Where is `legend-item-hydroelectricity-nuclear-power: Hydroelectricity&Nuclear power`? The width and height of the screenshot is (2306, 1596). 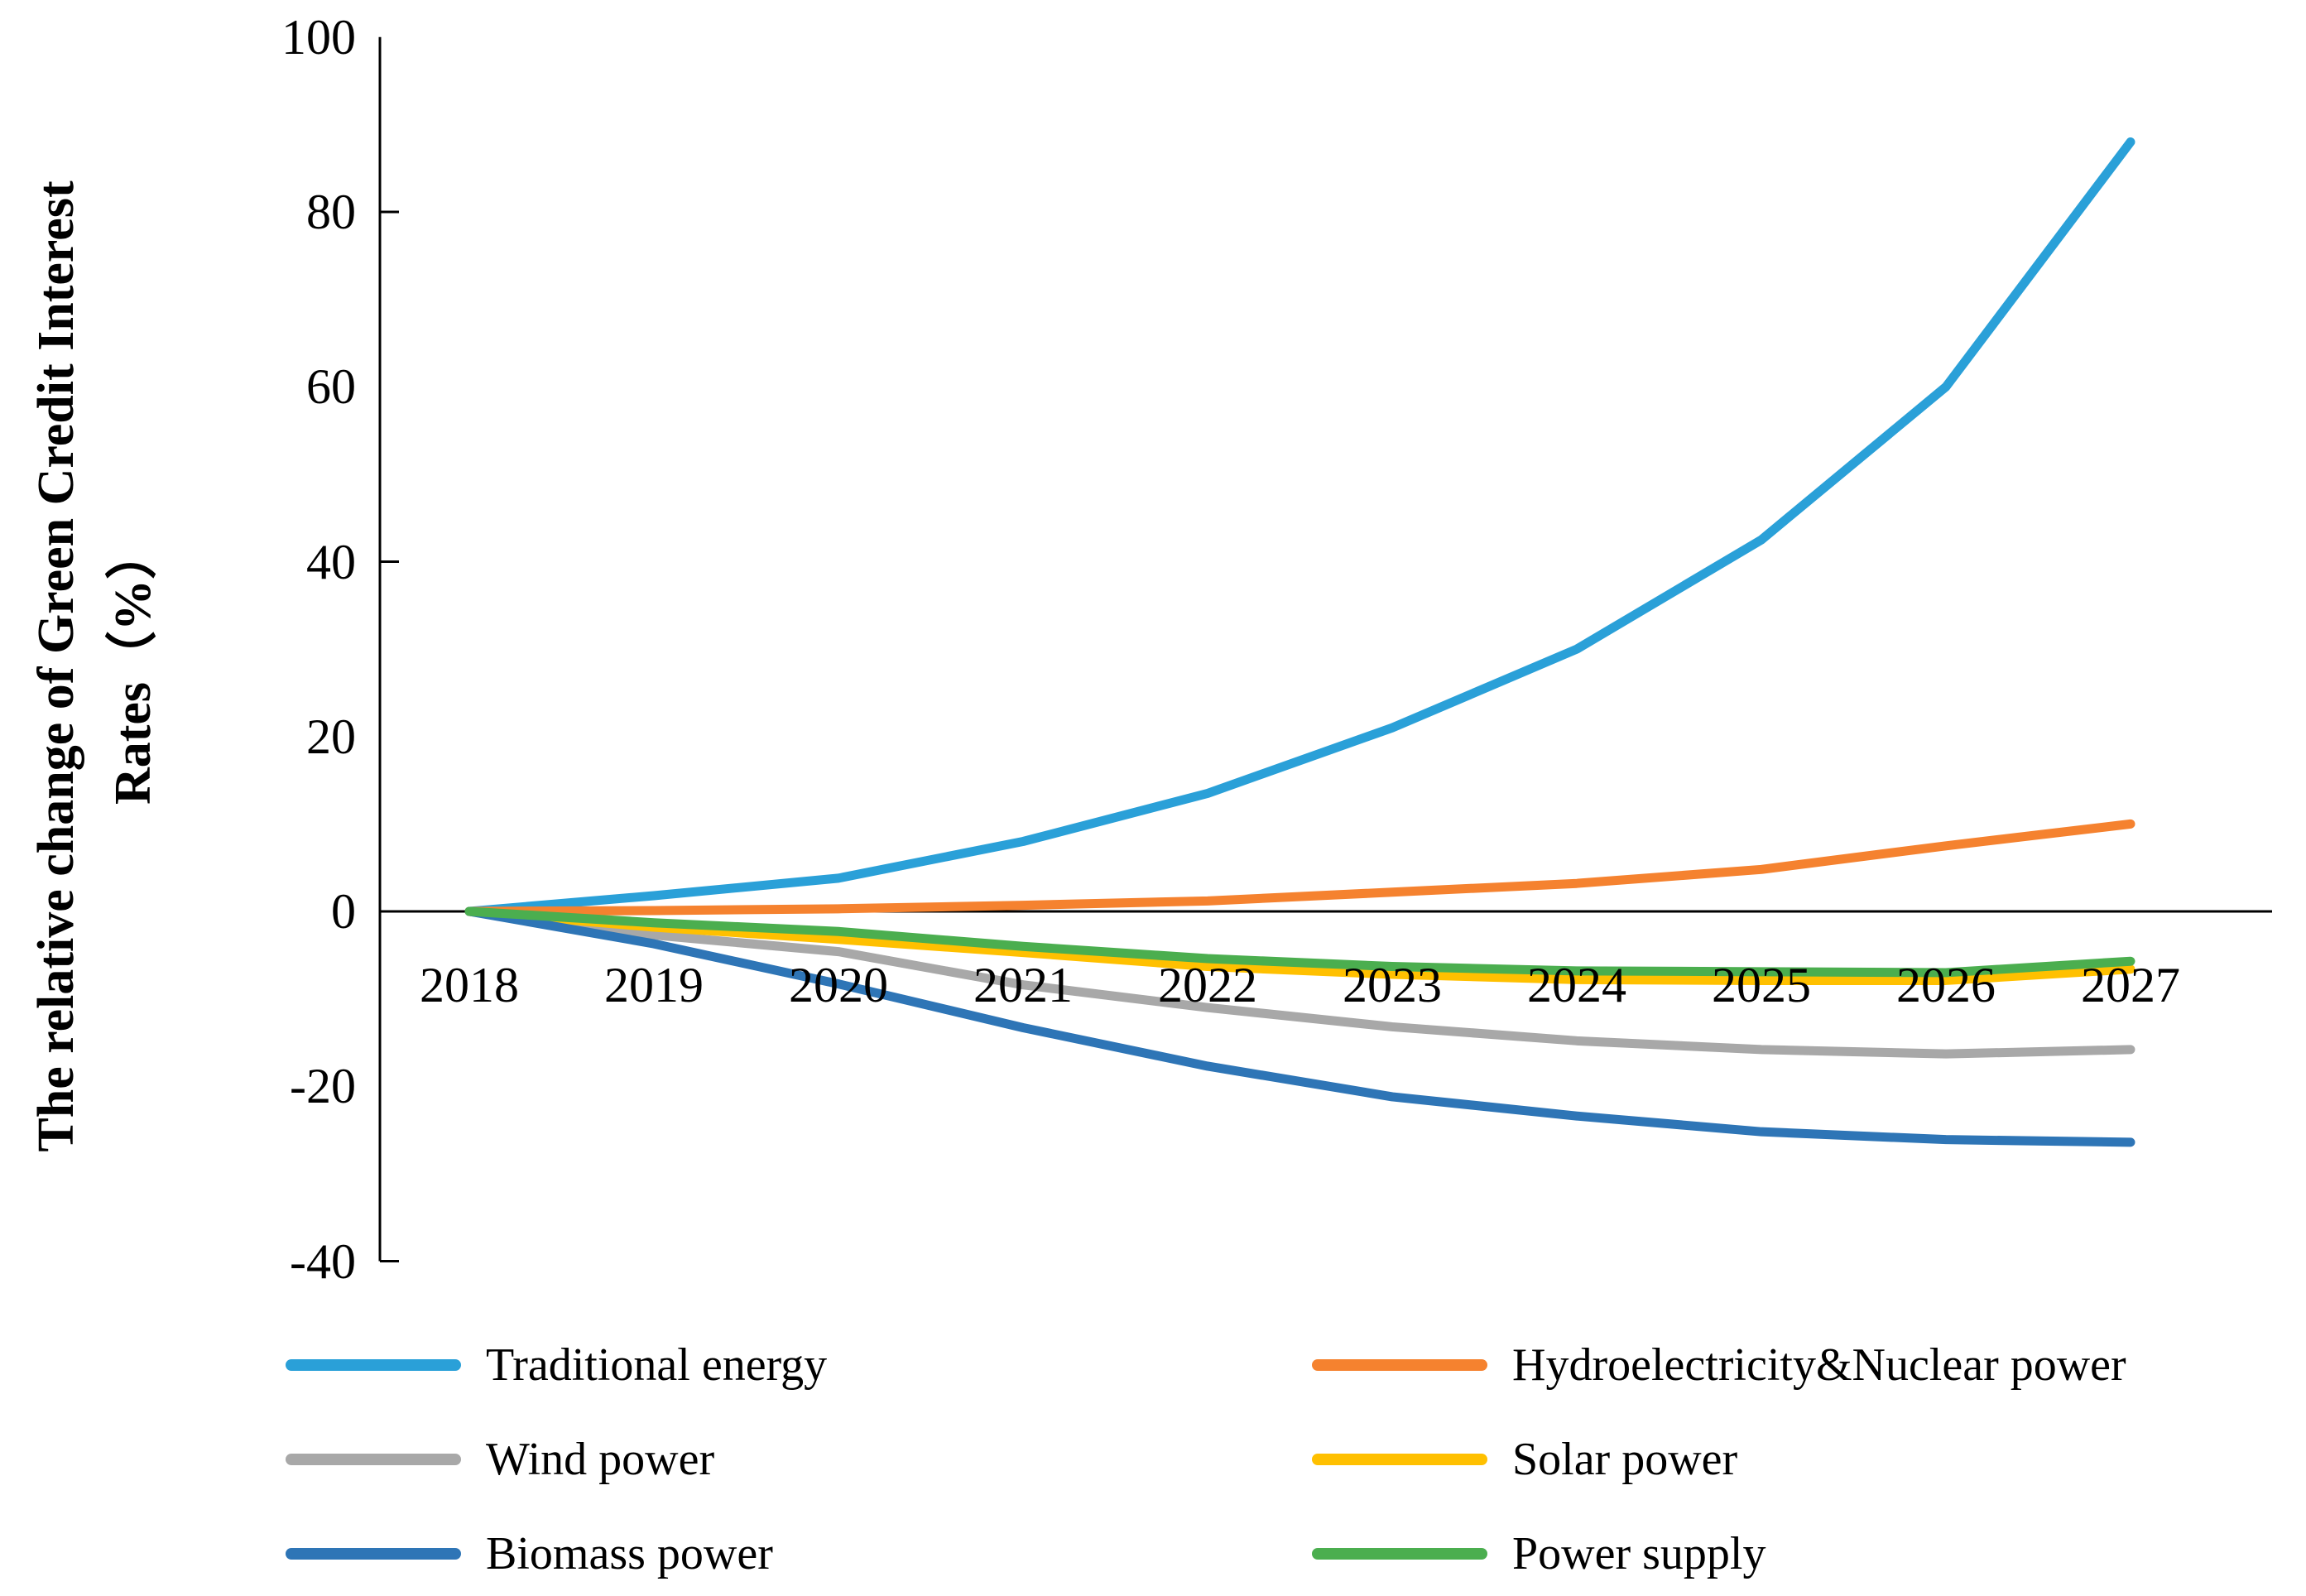 legend-item-hydroelectricity-nuclear-power: Hydroelectricity&Nuclear power is located at coordinates (1719, 1365).